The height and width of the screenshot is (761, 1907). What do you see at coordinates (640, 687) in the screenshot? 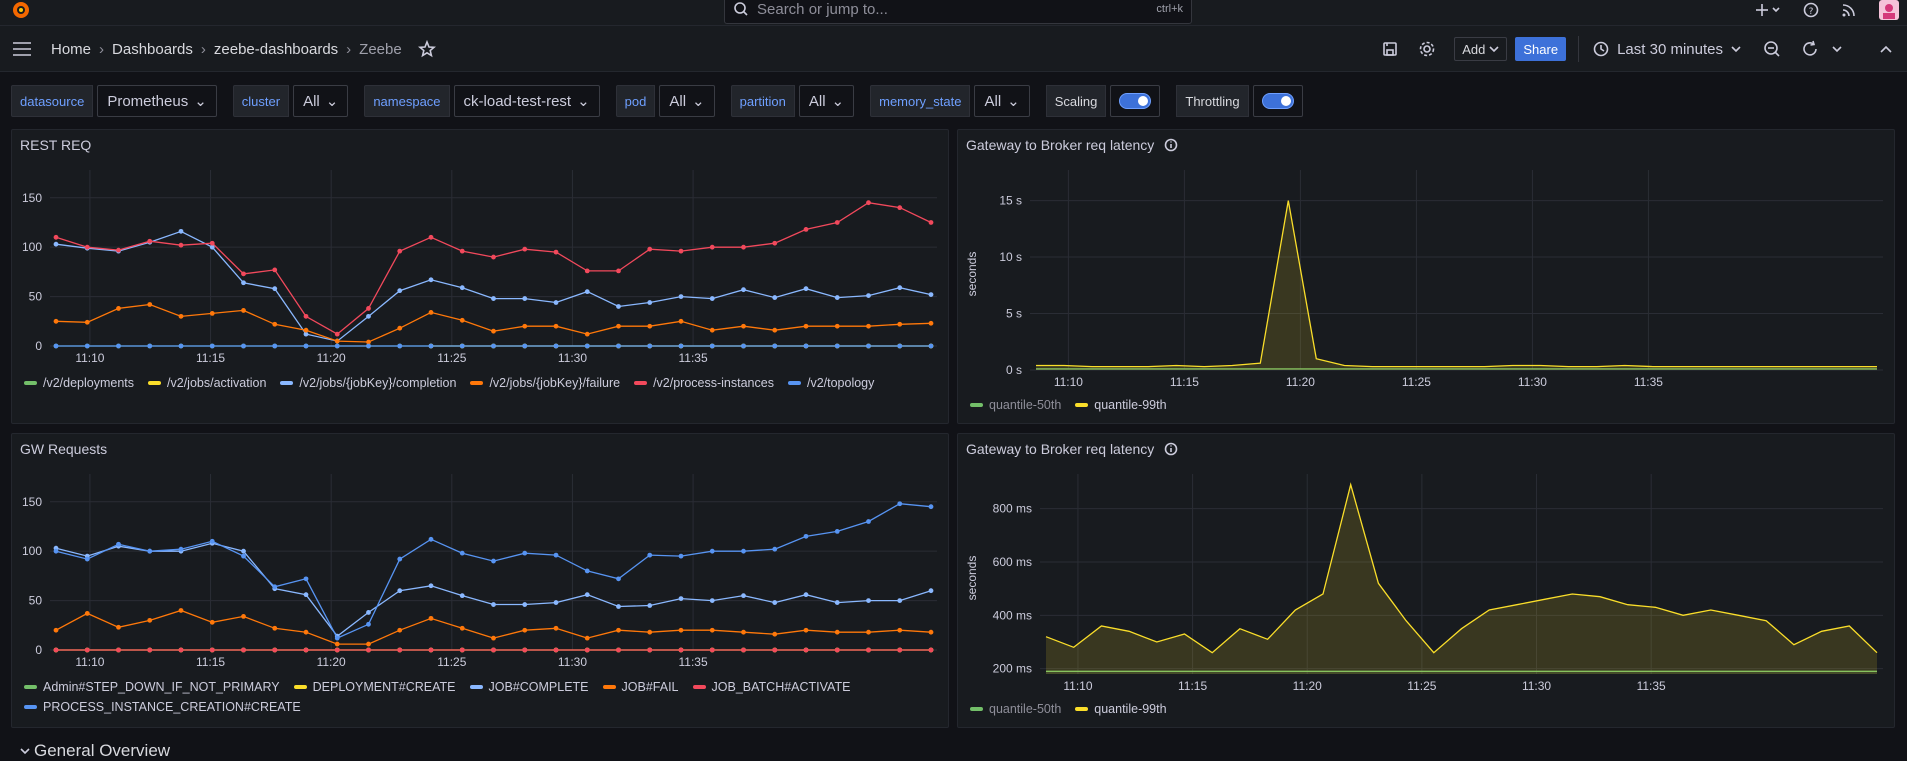
I see `legend-item: JOB#FAIL` at bounding box center [640, 687].